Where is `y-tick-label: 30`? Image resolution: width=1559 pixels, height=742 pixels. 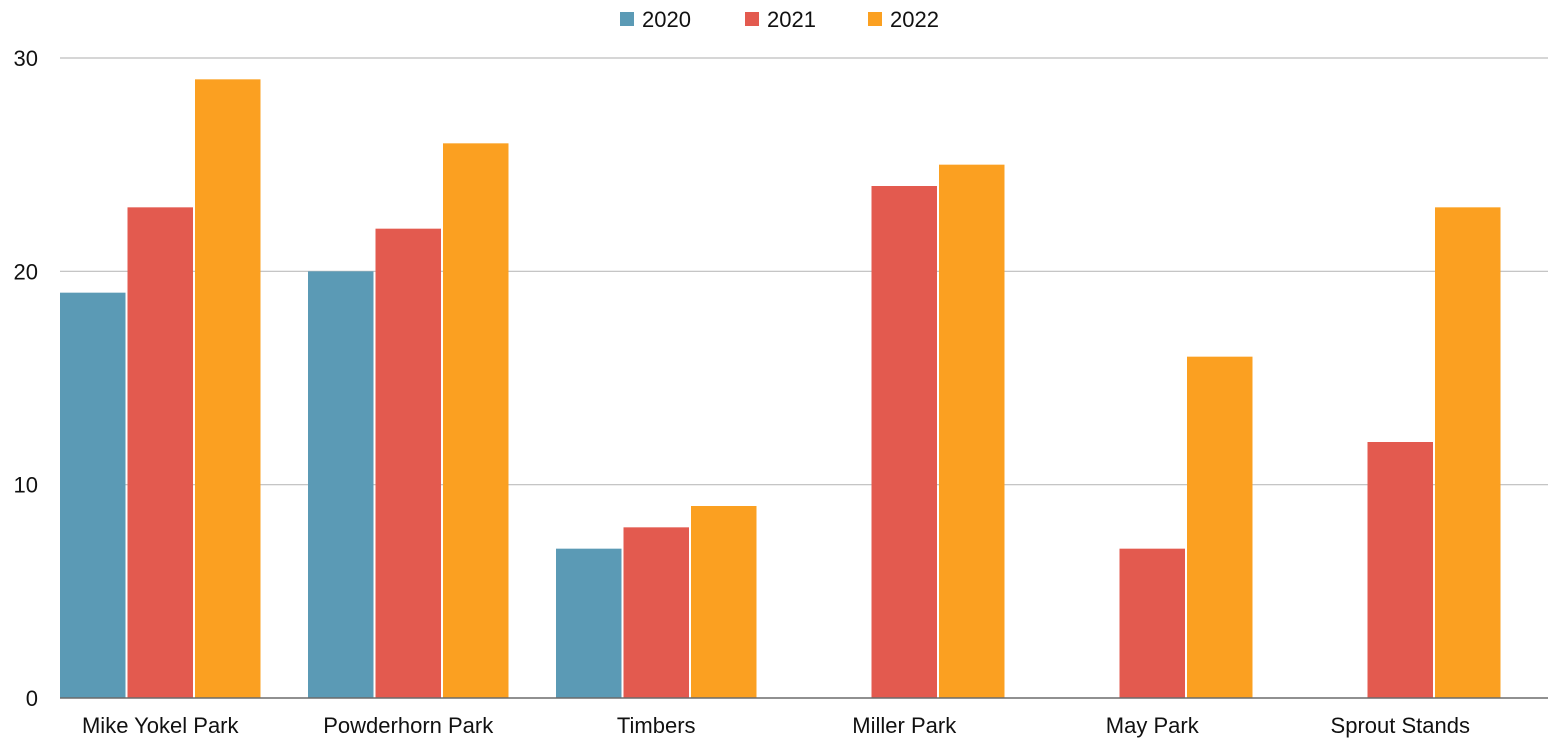 y-tick-label: 30 is located at coordinates (26, 58).